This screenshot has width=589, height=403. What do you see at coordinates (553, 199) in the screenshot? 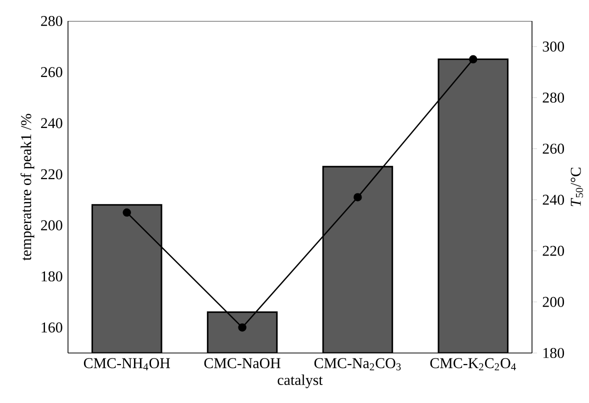
I see `y2-tick-label: 240` at bounding box center [553, 199].